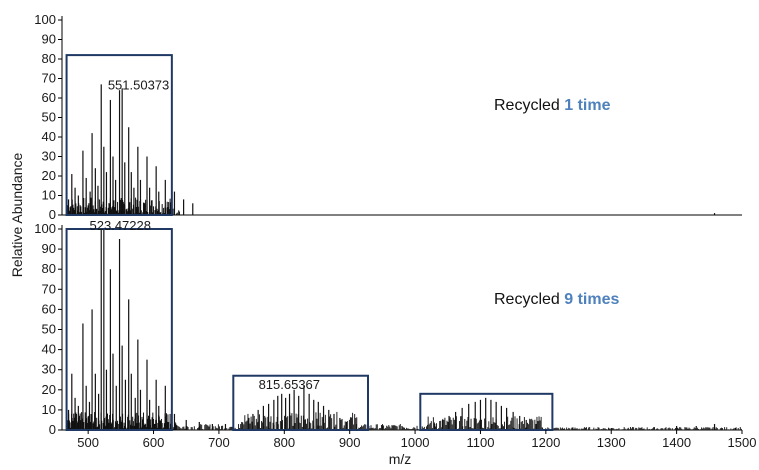 Image resolution: width=759 pixels, height=470 pixels. What do you see at coordinates (350, 442) in the screenshot?
I see `x-tick-label: 900` at bounding box center [350, 442].